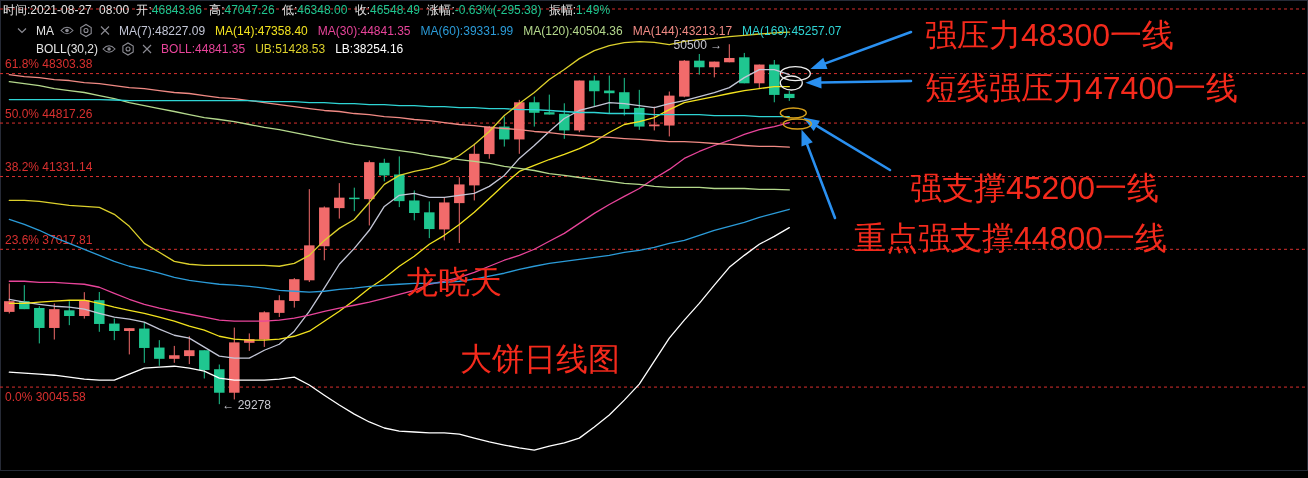  I want to click on annotation: MA, so click(45, 30).